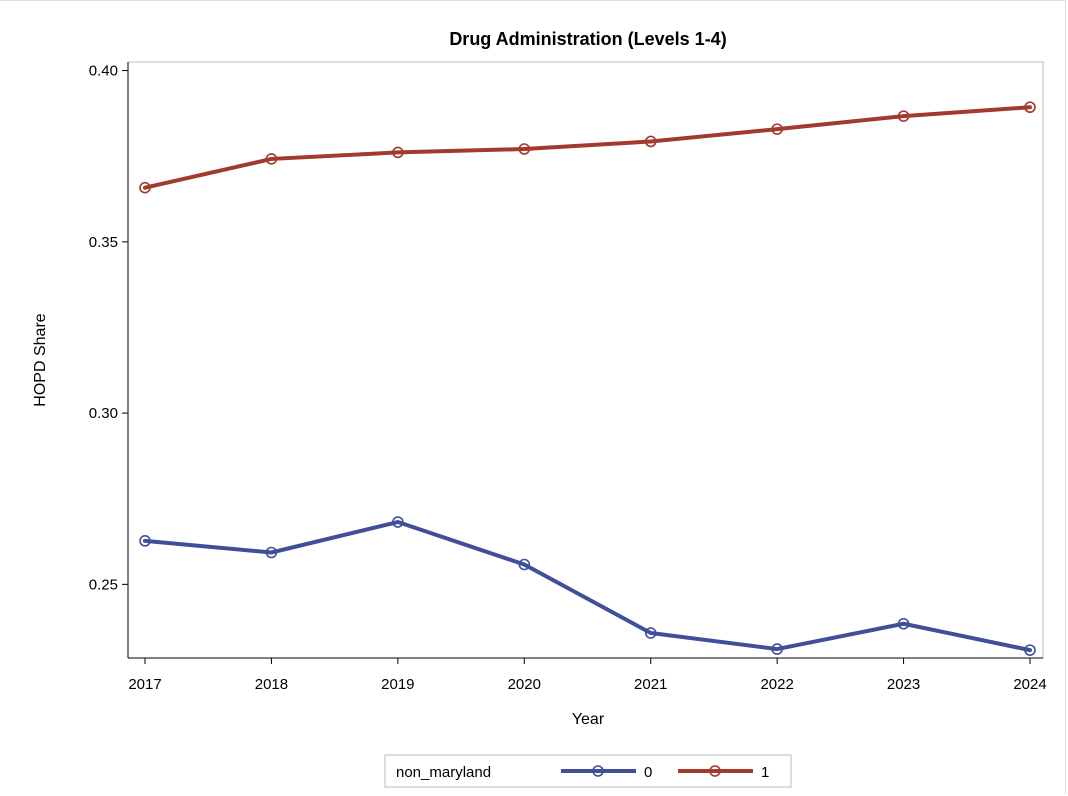 The image size is (1068, 796). What do you see at coordinates (271, 684) in the screenshot?
I see `x-tick-label: 2018` at bounding box center [271, 684].